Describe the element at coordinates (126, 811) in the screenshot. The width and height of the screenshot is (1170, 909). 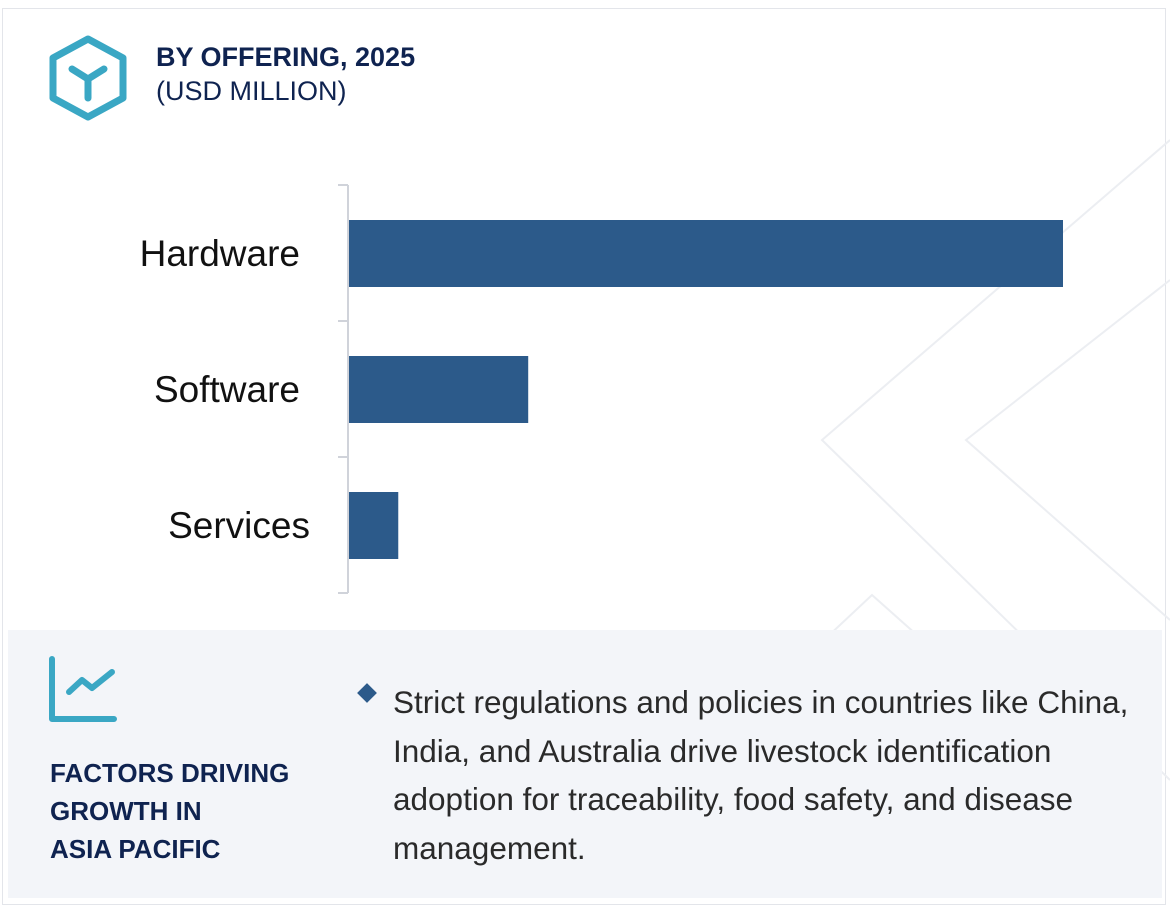
I see `factors-heading-line: GROWTH IN` at that location.